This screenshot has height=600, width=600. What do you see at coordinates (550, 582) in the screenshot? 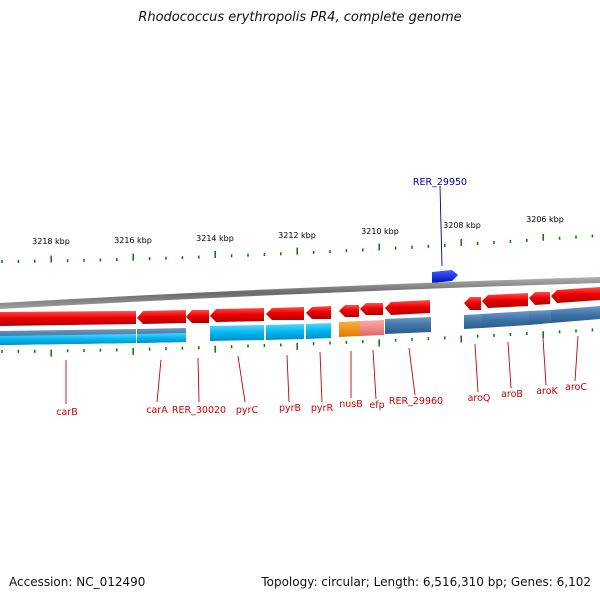
I see `gene-count-text: Genes: 6,102` at bounding box center [550, 582].